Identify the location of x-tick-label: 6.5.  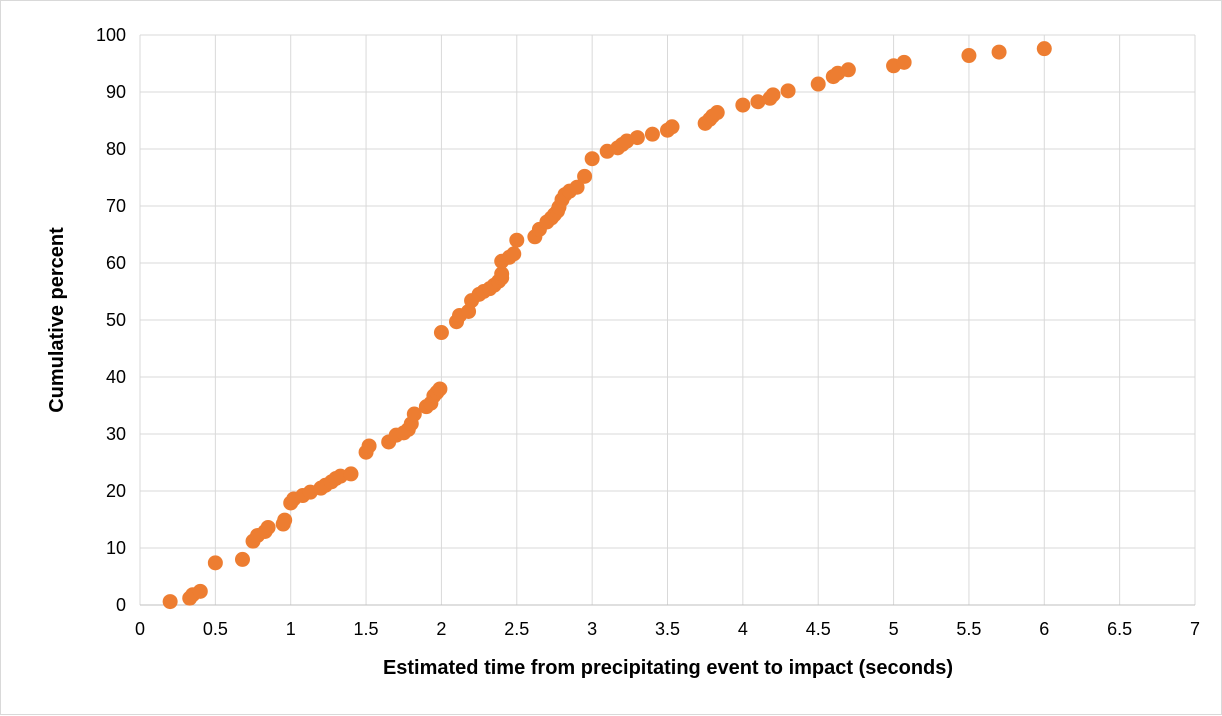
(1119, 629).